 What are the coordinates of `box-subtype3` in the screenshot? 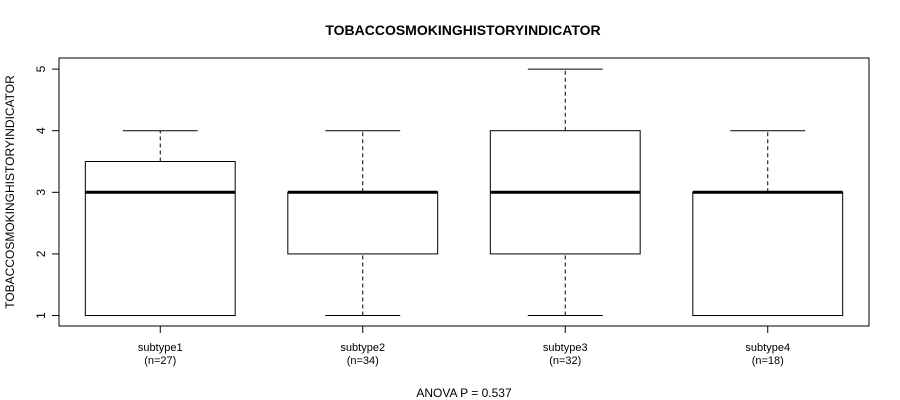 It's located at (565, 200).